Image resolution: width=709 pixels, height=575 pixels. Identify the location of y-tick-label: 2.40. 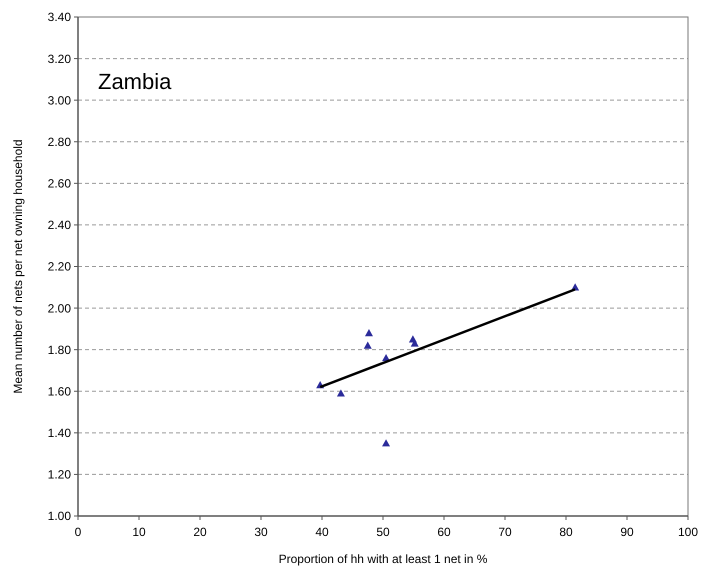
(60, 225).